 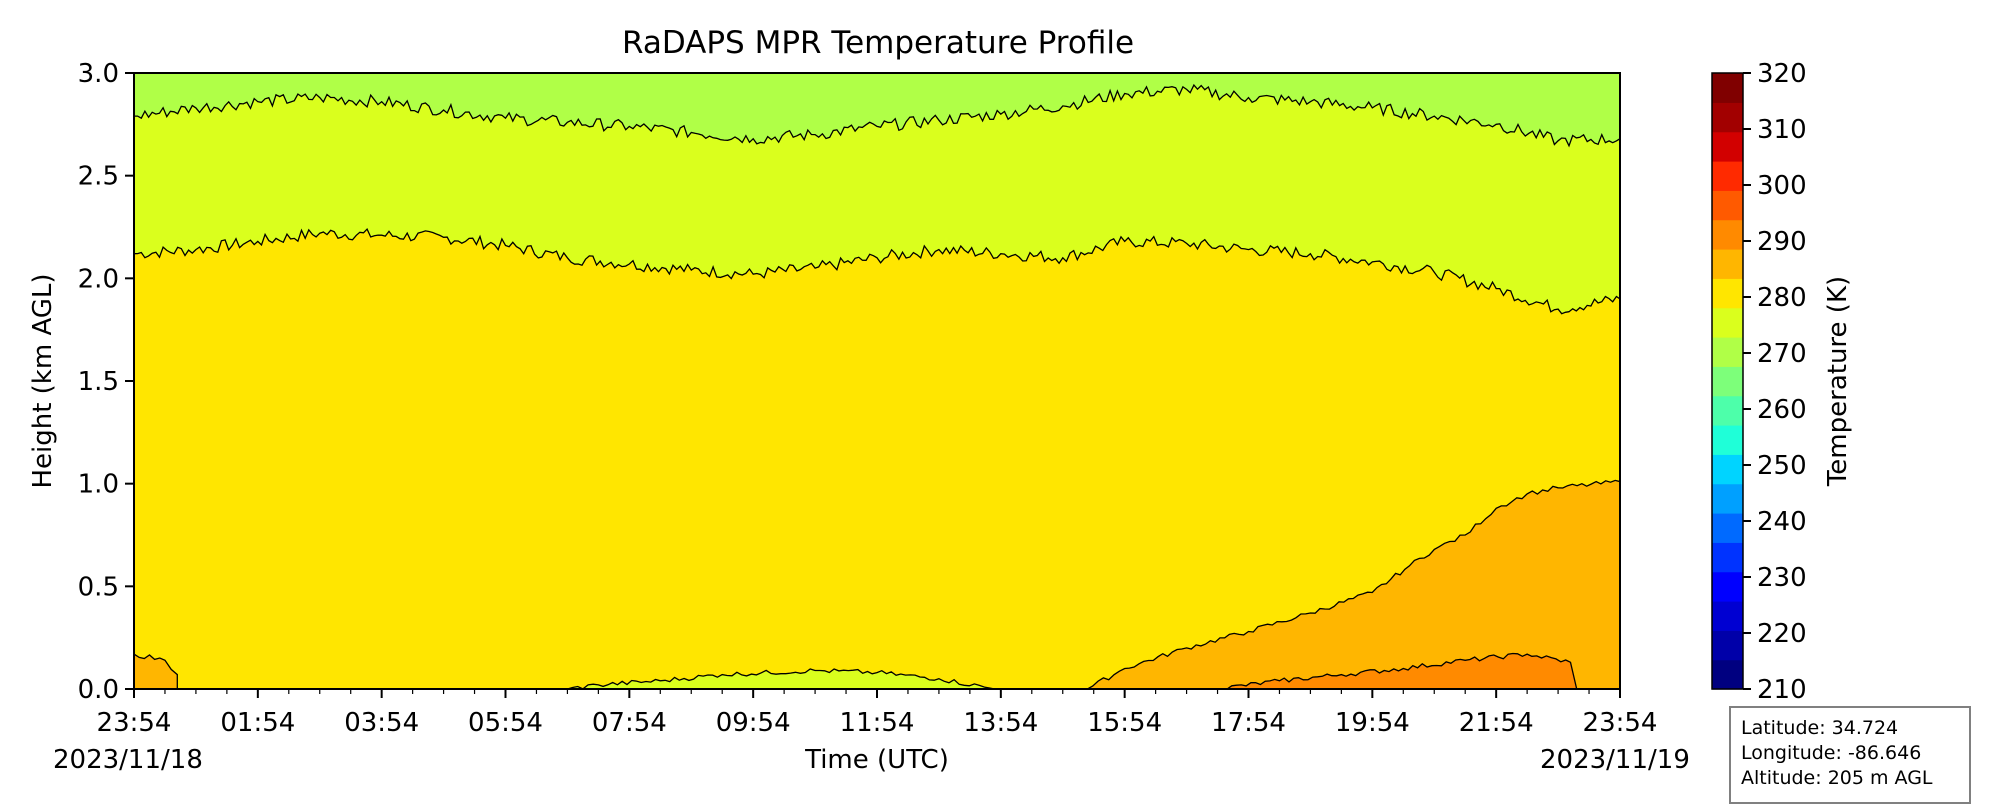 I want to click on colorbar-tick-label: 270, so click(x=1782, y=354).